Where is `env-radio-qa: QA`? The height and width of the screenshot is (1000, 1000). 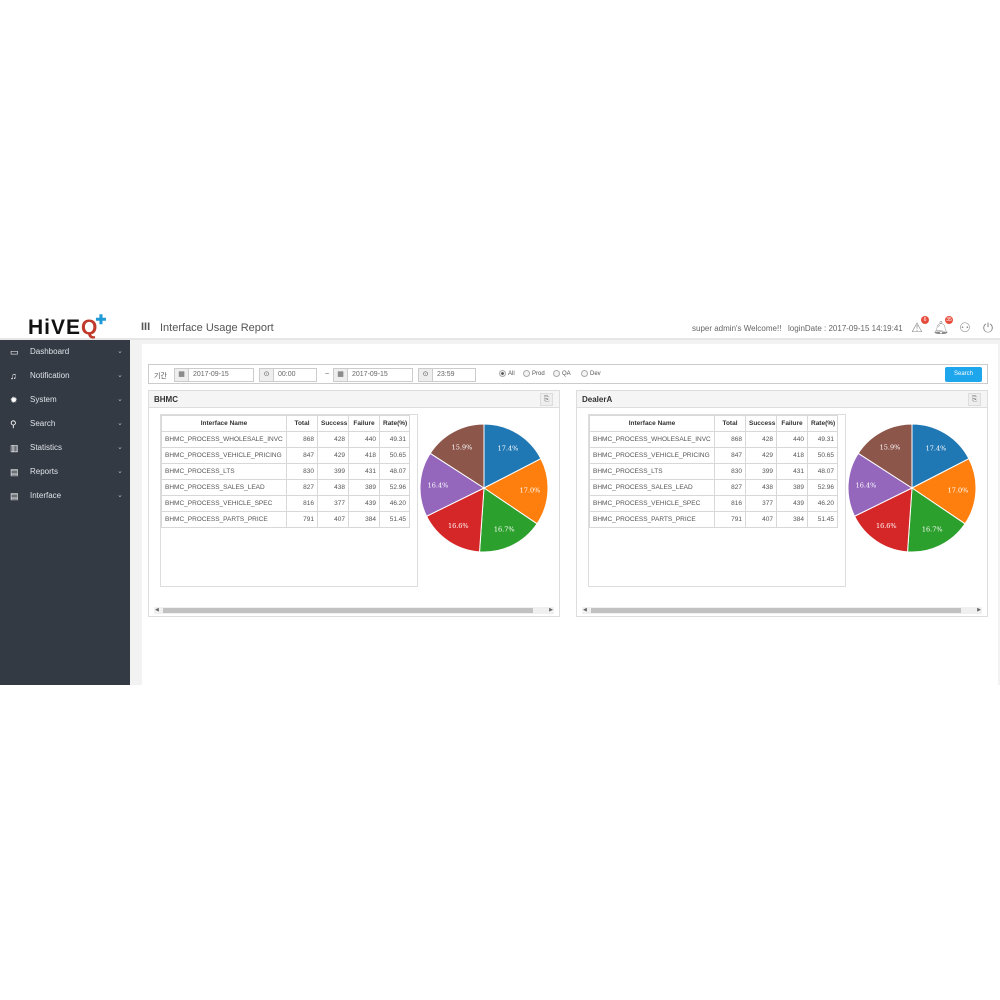 env-radio-qa: QA is located at coordinates (562, 373).